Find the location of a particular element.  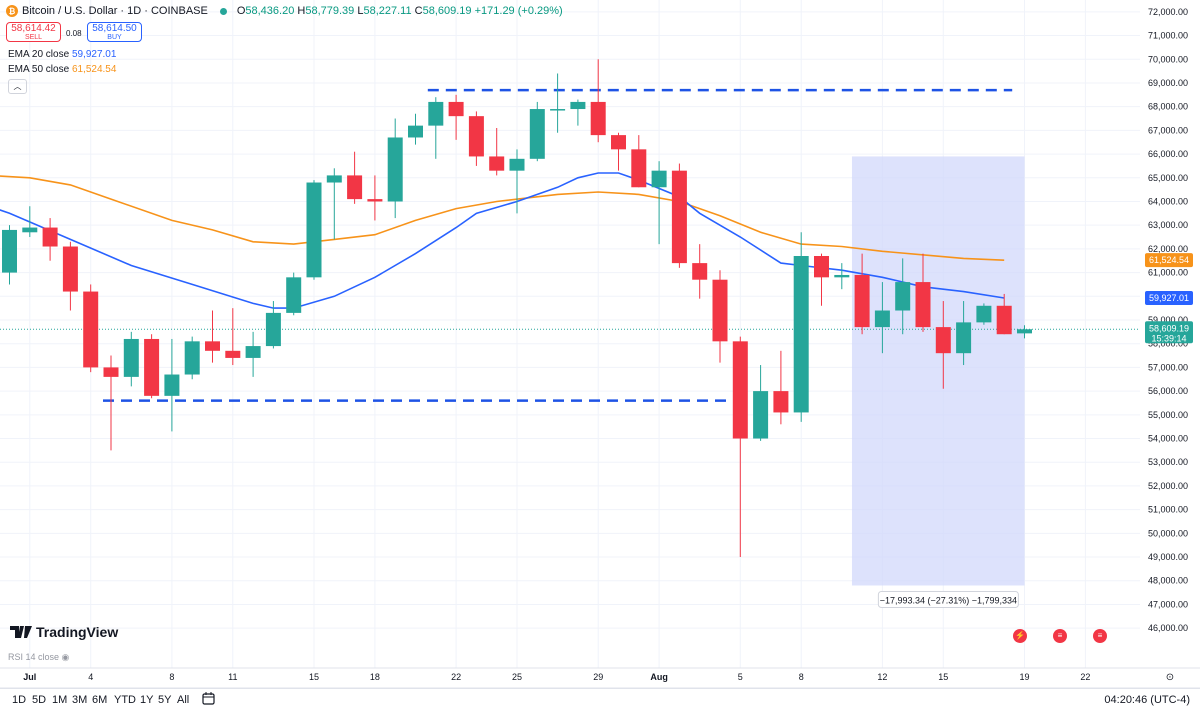

price-tick-label: 46,000.00 is located at coordinates (1168, 628).